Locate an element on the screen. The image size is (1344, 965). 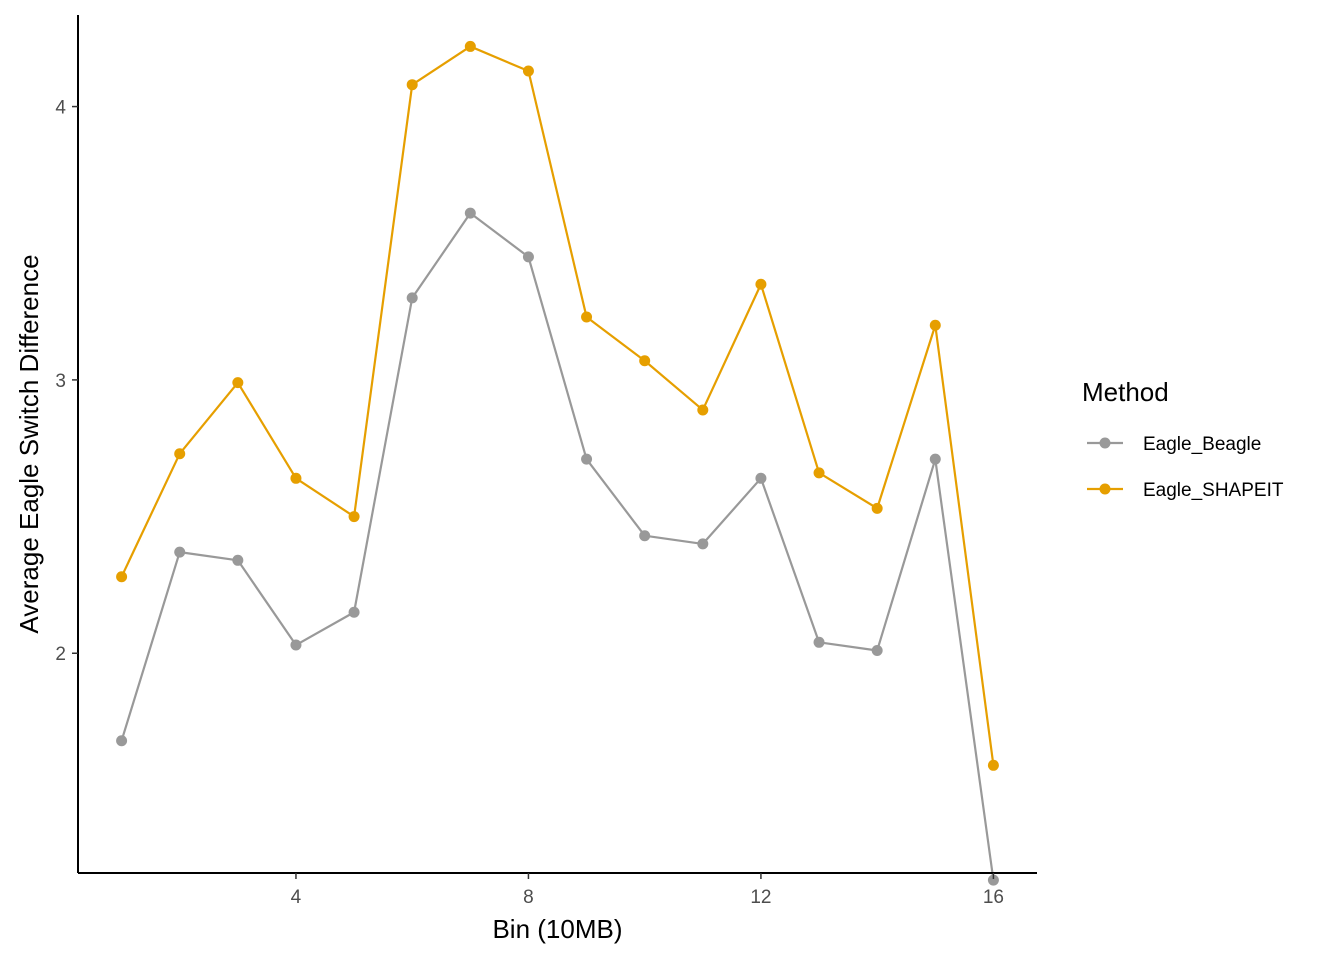
x-tick-label: 4 is located at coordinates (296, 897).